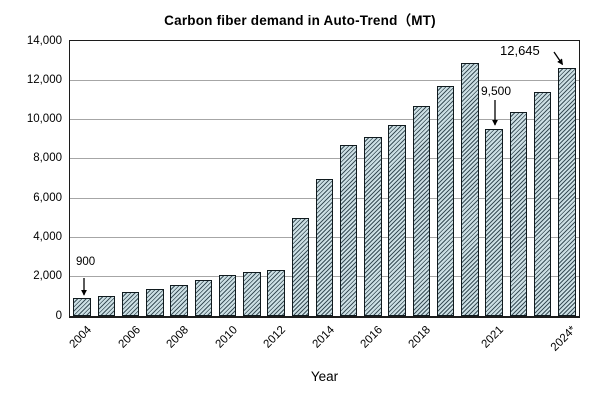 Image resolution: width=600 pixels, height=400 pixels. What do you see at coordinates (518, 213) in the screenshot?
I see `bar-2022` at bounding box center [518, 213].